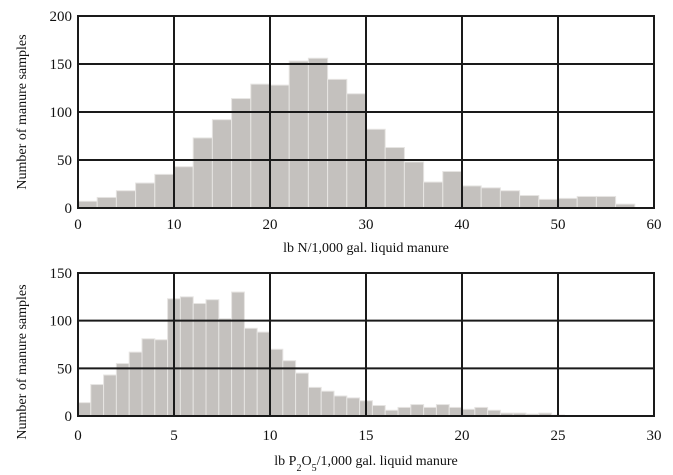 The width and height of the screenshot is (673, 475). What do you see at coordinates (654, 436) in the screenshot?
I see `panel-phosphate-x-tick-label: 30` at bounding box center [654, 436].